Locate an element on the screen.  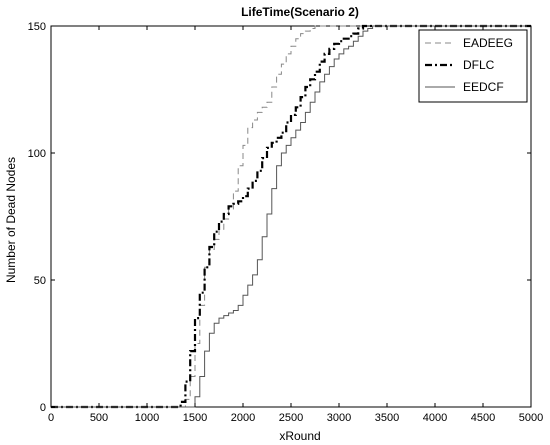
y-tick-label: 150 is located at coordinates (37, 27).